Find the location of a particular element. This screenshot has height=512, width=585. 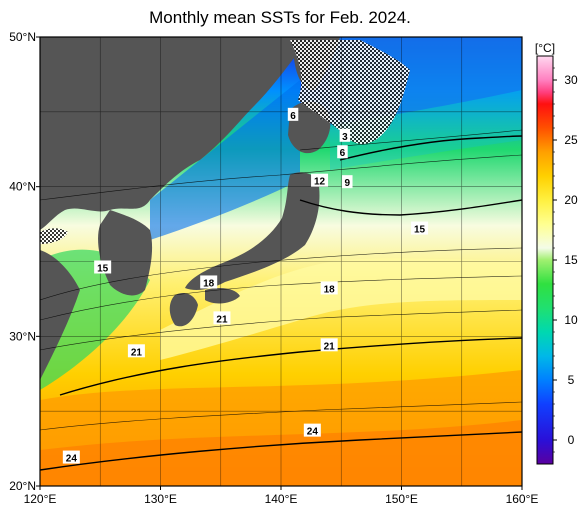

colorbar-tick-label: 5 is located at coordinates (571, 380).